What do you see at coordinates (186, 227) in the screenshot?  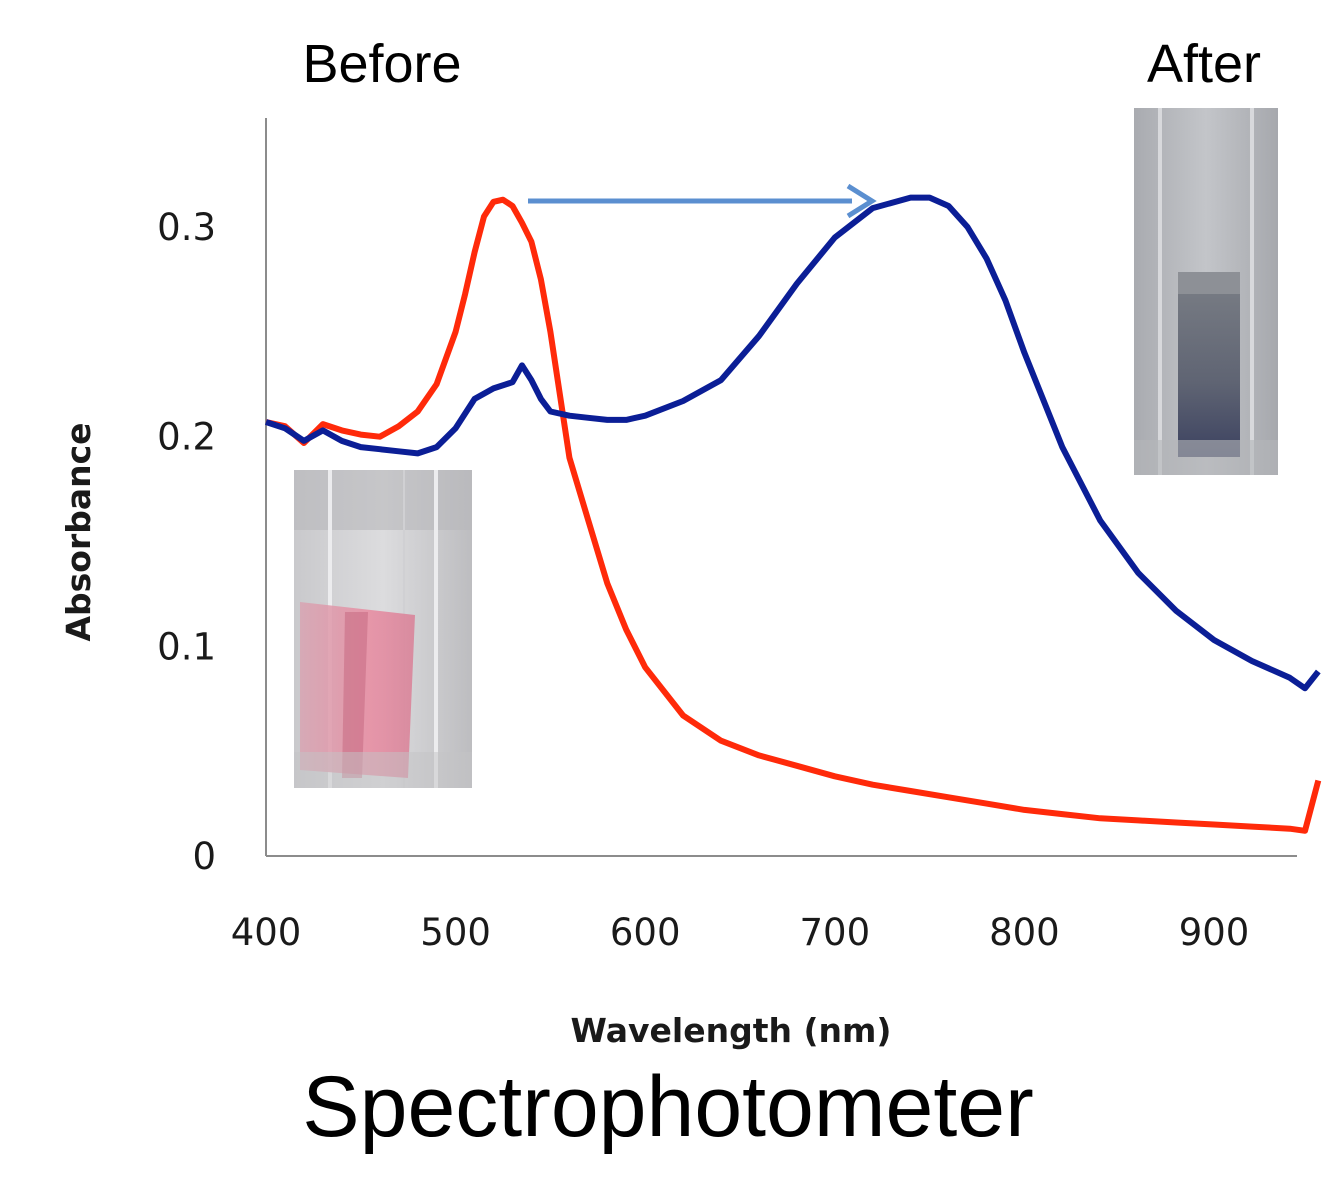 I see `y-tick-label: 0.3` at bounding box center [186, 227].